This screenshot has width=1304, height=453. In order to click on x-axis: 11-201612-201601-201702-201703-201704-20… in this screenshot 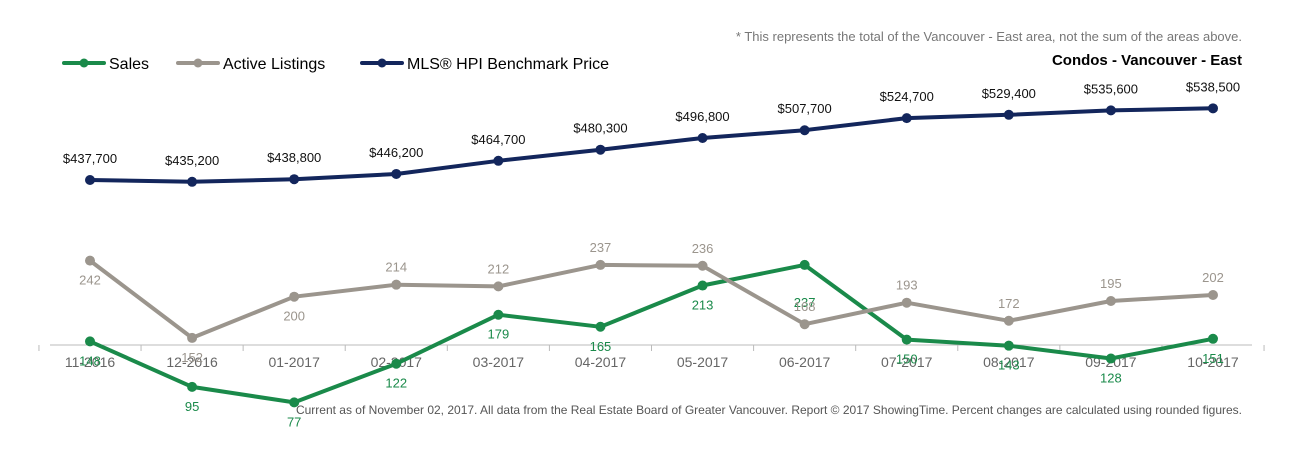, I will do `click(651, 357)`.